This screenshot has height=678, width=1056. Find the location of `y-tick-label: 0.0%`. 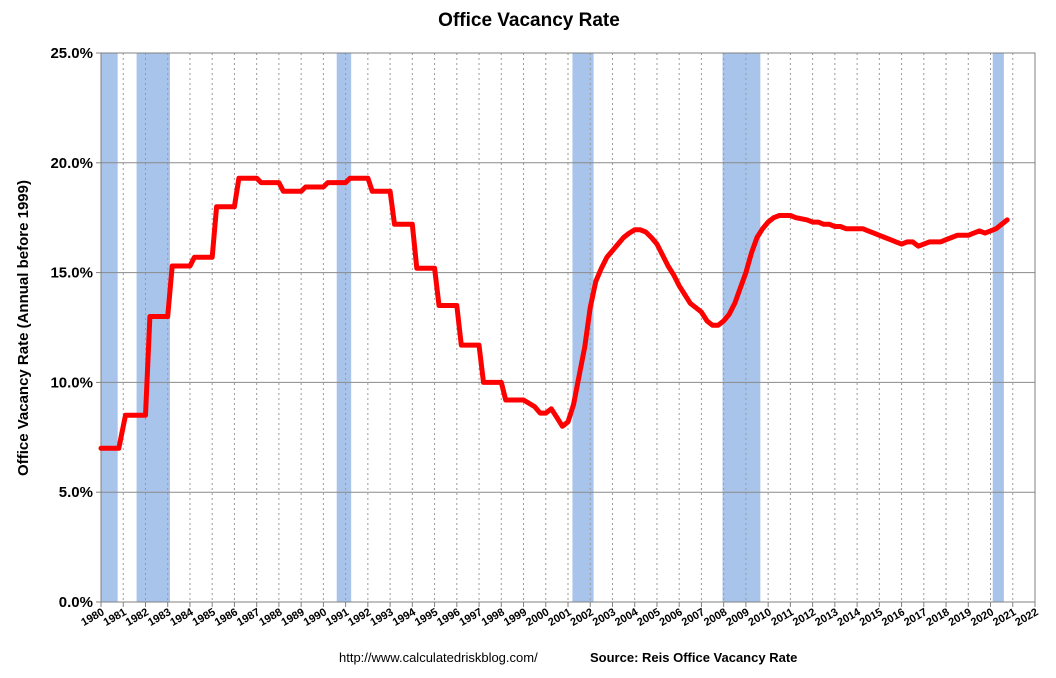

y-tick-label: 0.0% is located at coordinates (76, 602).